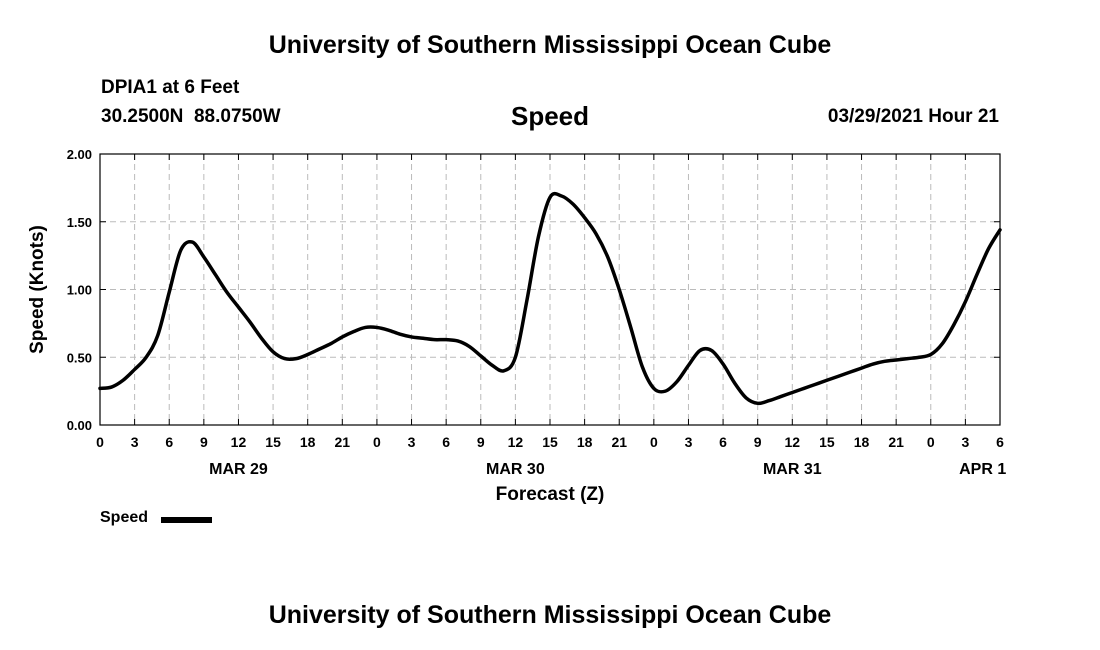 Image resolution: width=1100 pixels, height=650 pixels. I want to click on x-day-label: MAR 29, so click(238, 469).